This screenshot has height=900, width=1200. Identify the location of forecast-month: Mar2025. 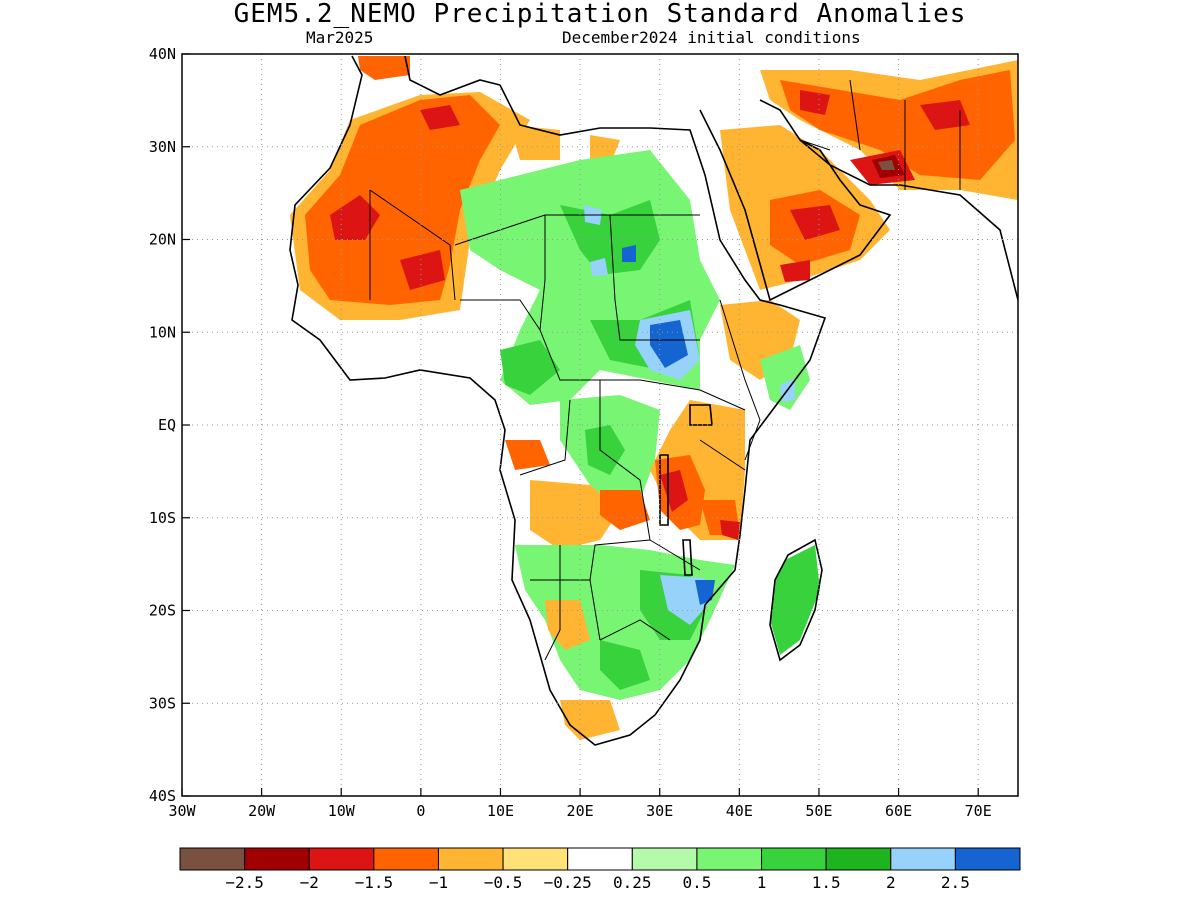
(340, 37).